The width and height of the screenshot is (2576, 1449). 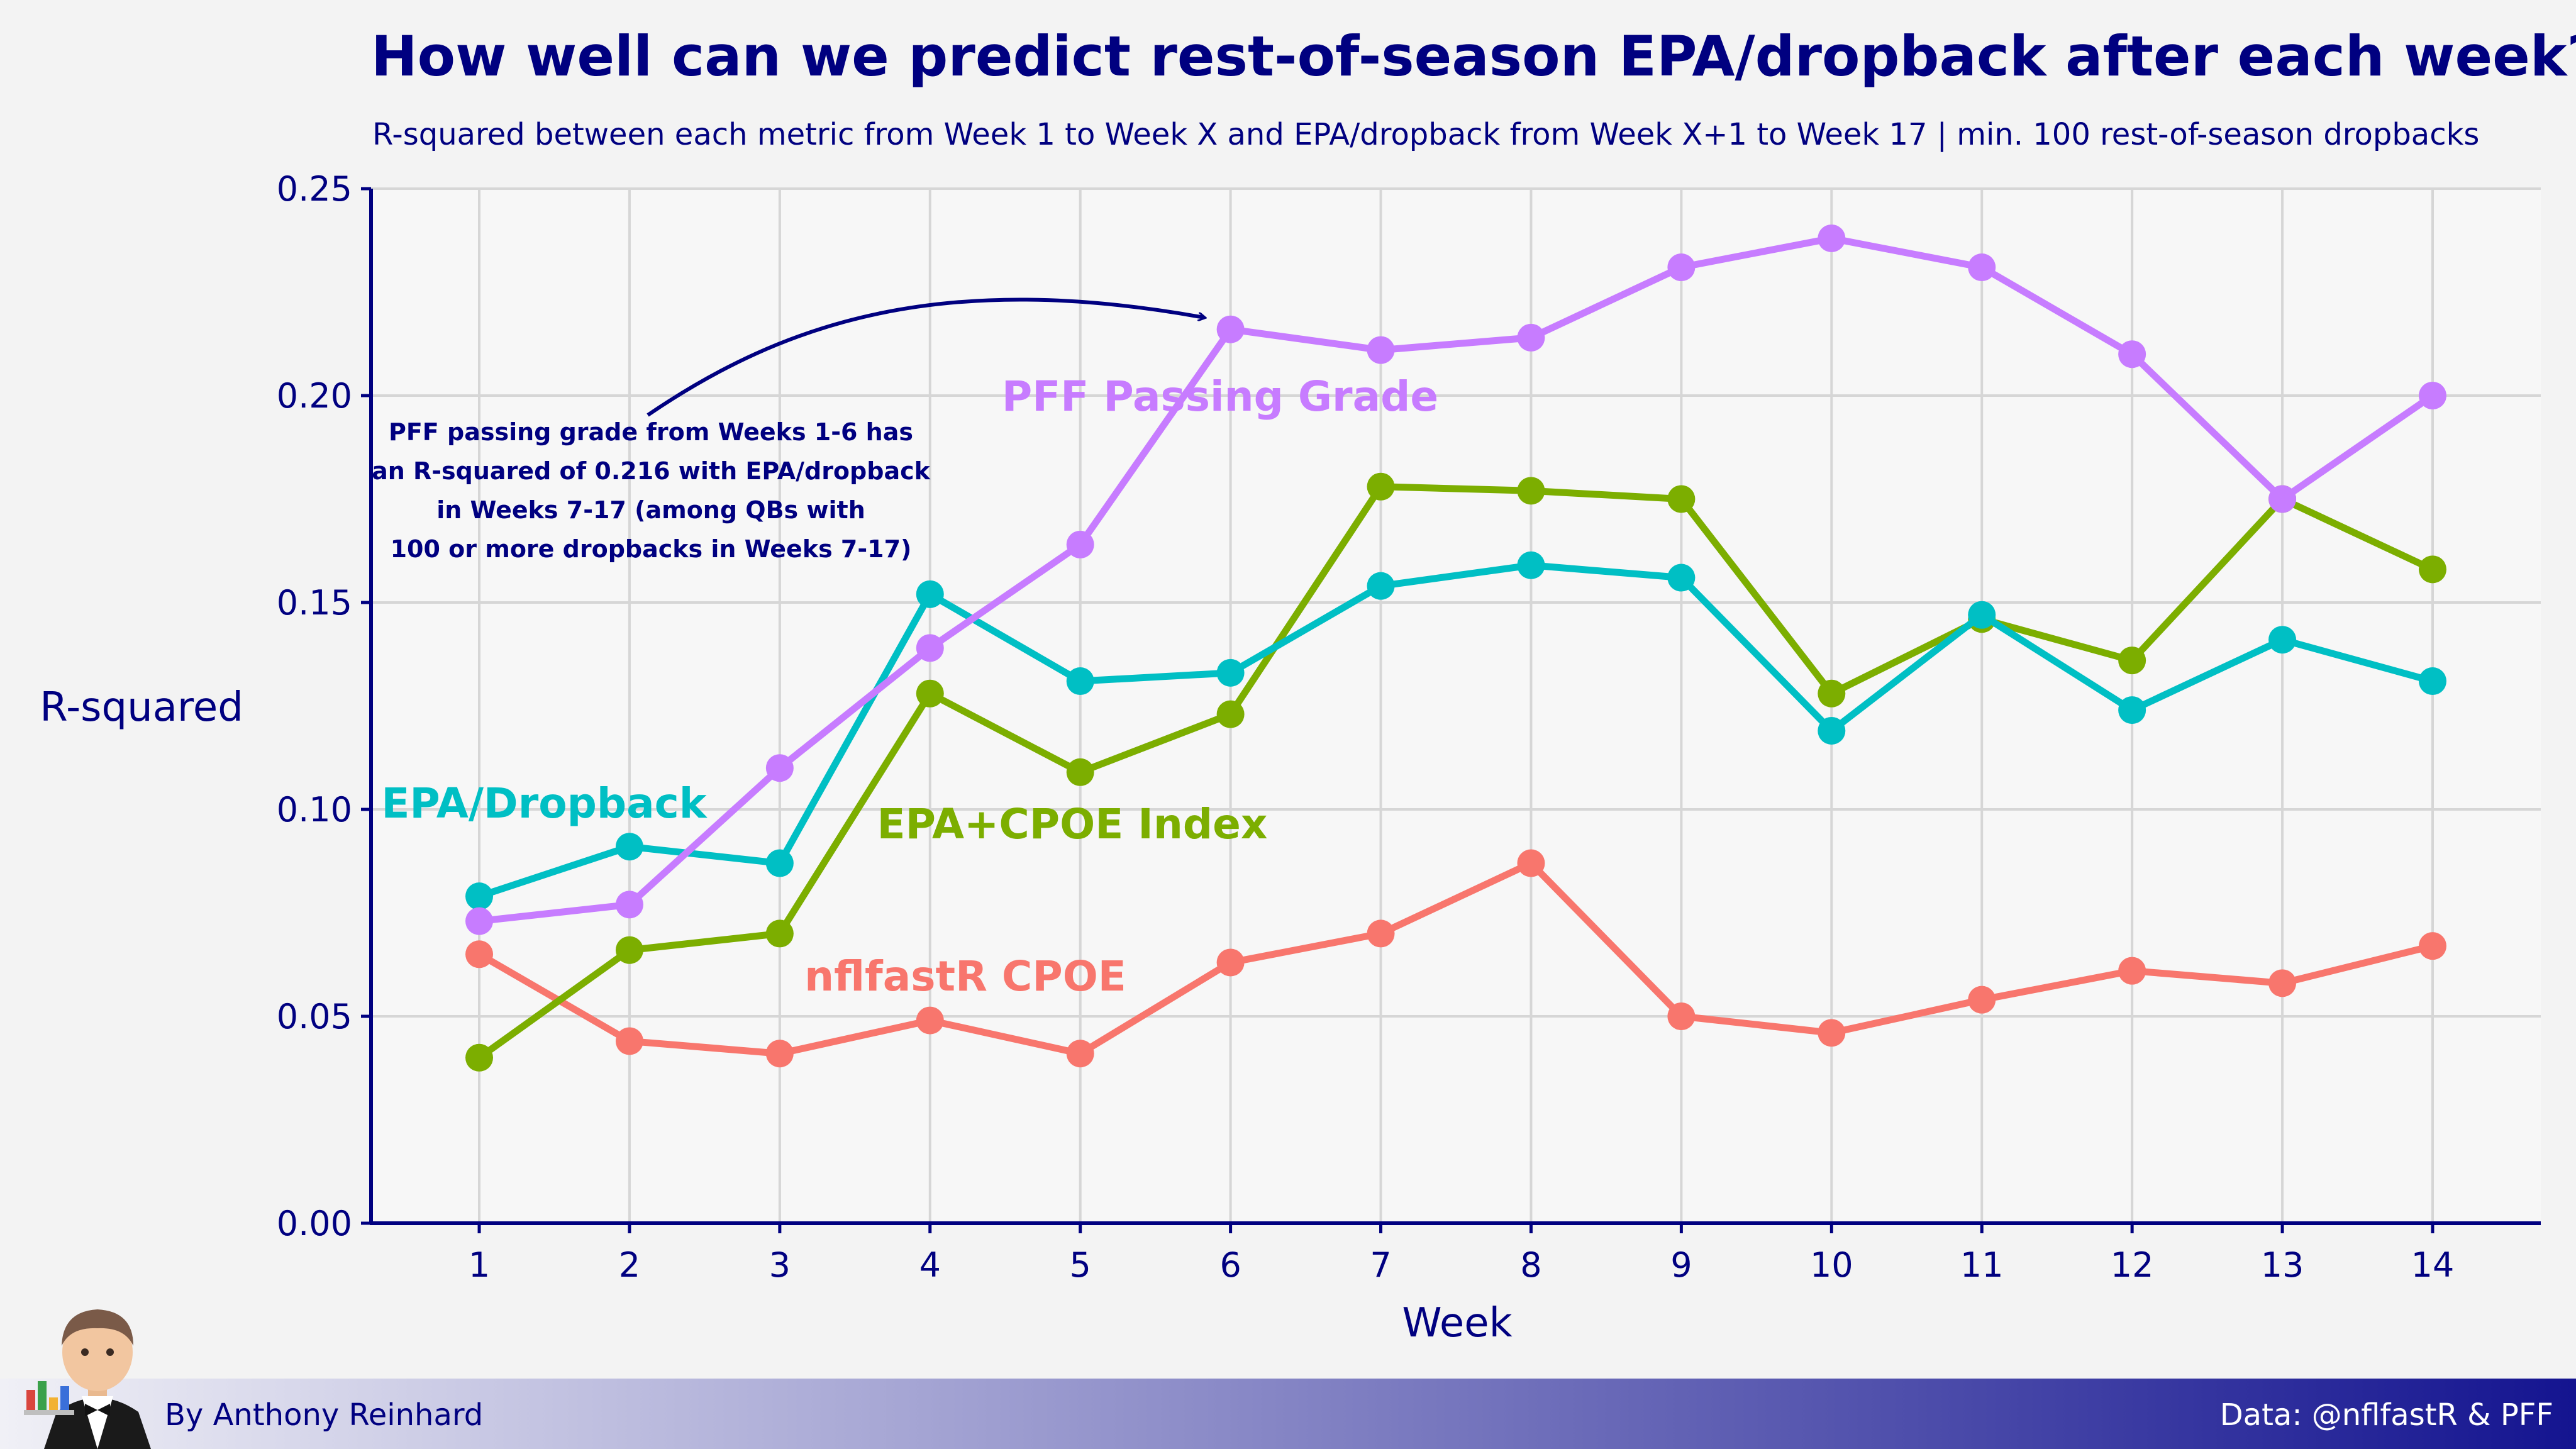 What do you see at coordinates (650, 510) in the screenshot?
I see `annotation-line-3: in Weeks 7-17 (among QBs with` at bounding box center [650, 510].